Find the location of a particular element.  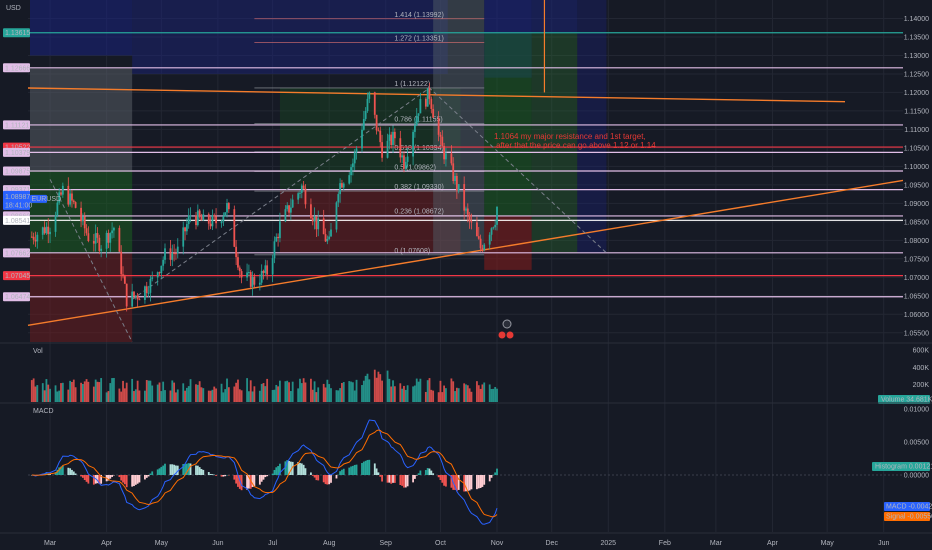

time-tick: 2025 is located at coordinates (608, 543).